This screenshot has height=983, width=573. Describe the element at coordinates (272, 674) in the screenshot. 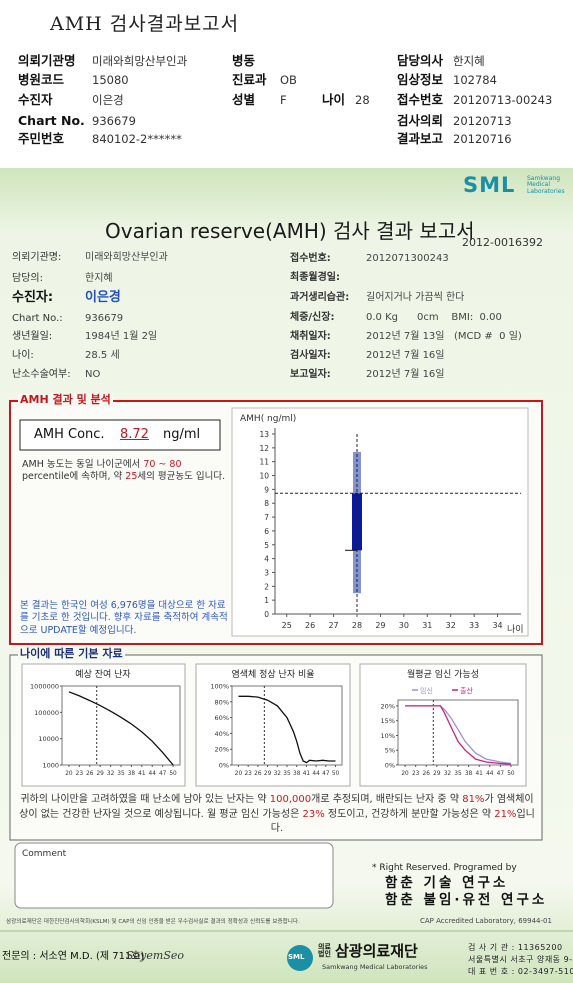

I see `chart-title: 염색체 정상 난자 비율` at that location.